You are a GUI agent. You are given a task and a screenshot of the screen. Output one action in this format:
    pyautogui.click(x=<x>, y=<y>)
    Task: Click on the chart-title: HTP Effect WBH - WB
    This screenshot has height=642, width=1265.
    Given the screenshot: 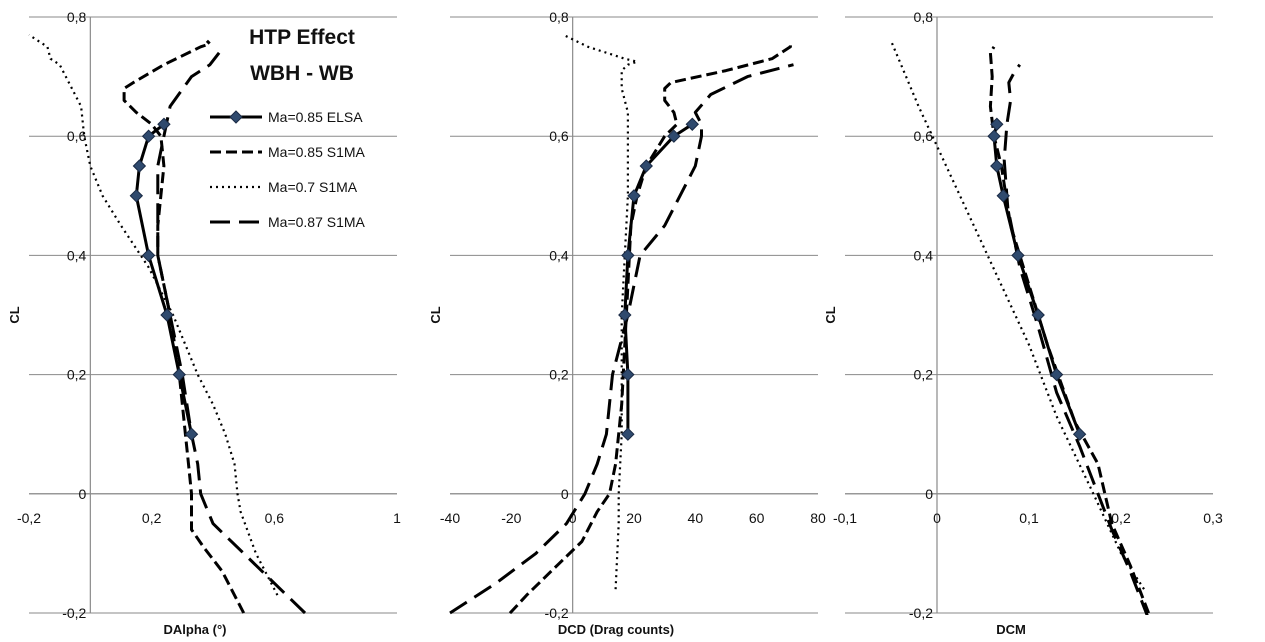 What is the action you would take?
    pyautogui.click(x=302, y=55)
    